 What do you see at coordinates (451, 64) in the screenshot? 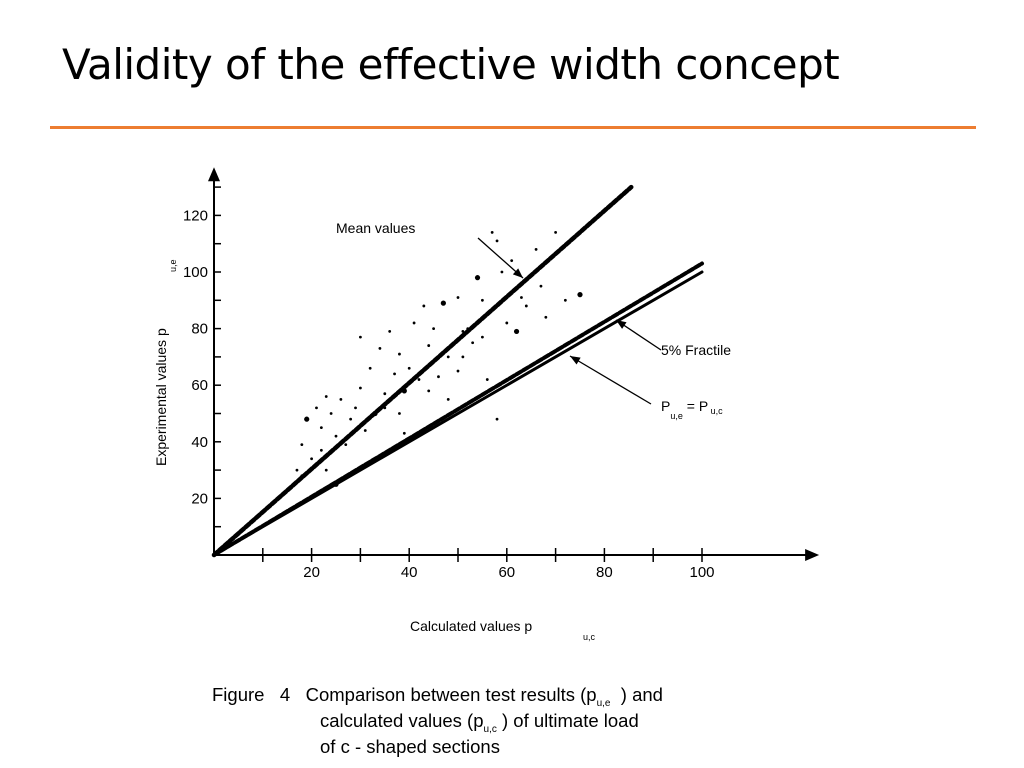
I see `slide-title: Validity of the effective width concept` at bounding box center [451, 64].